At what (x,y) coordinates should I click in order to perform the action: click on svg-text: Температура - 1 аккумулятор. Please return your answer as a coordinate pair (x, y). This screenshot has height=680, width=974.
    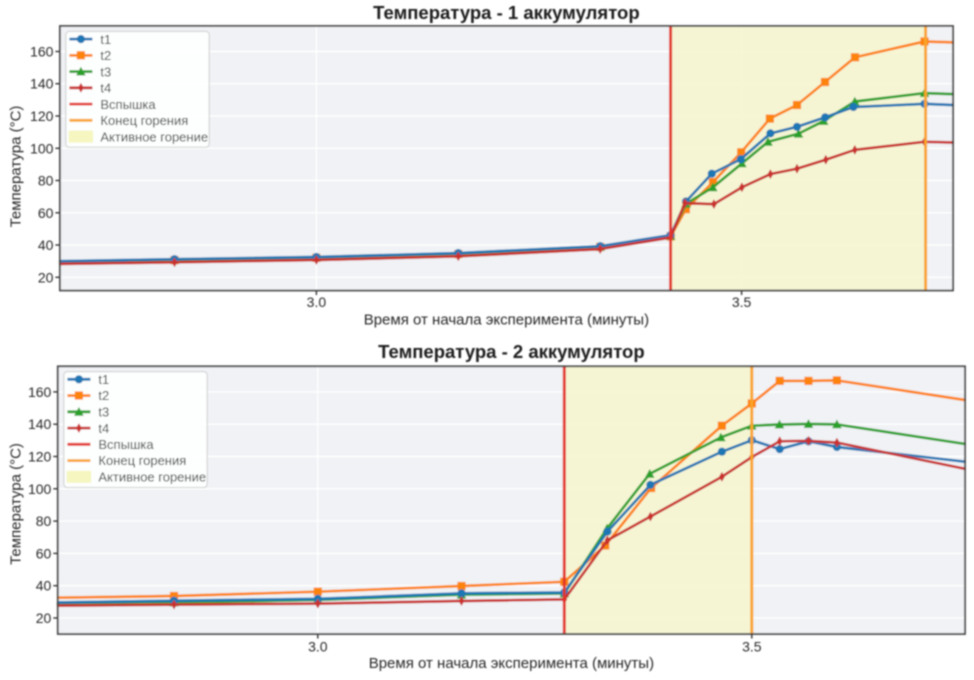
    Looking at the image, I should click on (506, 12).